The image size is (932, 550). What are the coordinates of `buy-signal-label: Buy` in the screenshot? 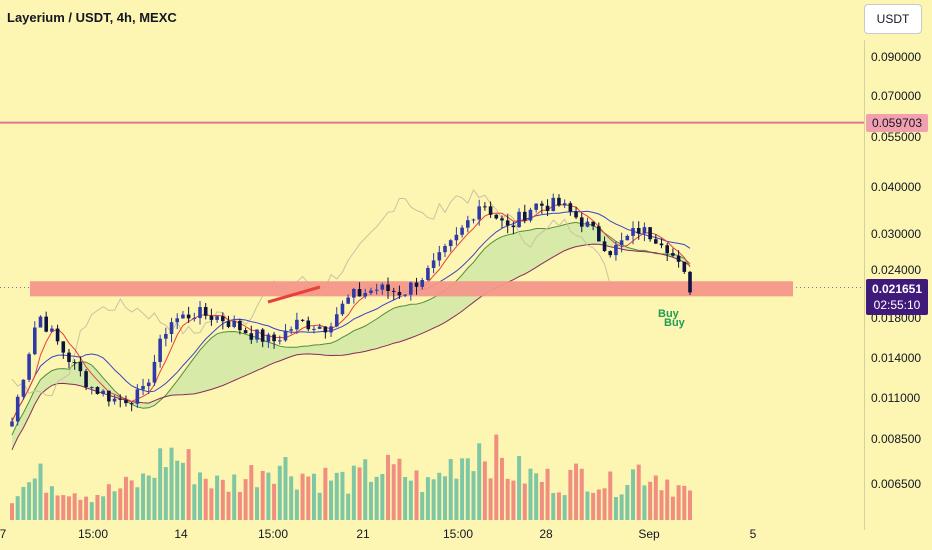 It's located at (674, 323).